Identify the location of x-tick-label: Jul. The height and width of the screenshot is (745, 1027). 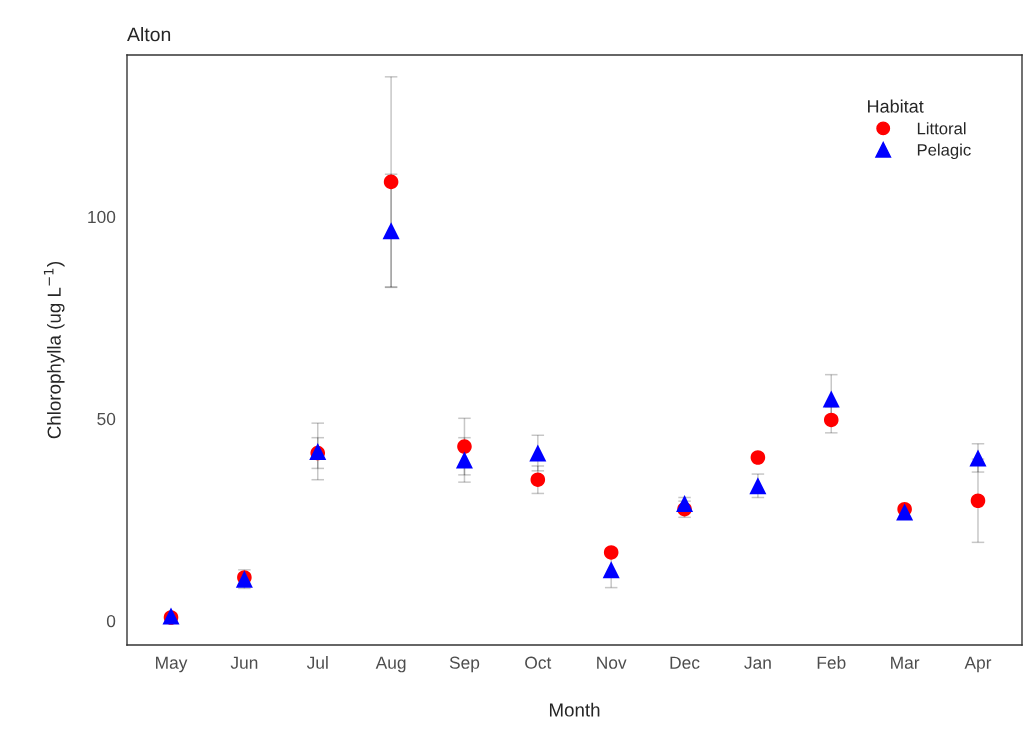
(317, 662).